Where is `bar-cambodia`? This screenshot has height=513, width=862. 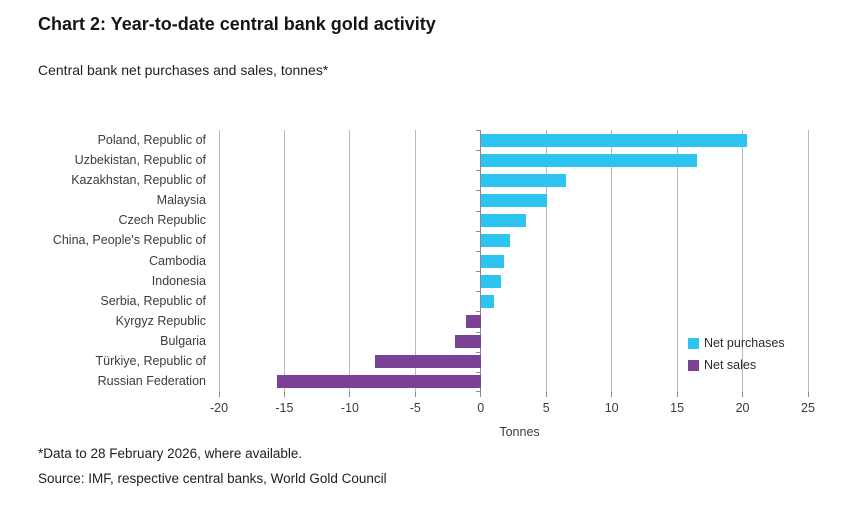 bar-cambodia is located at coordinates (492, 261).